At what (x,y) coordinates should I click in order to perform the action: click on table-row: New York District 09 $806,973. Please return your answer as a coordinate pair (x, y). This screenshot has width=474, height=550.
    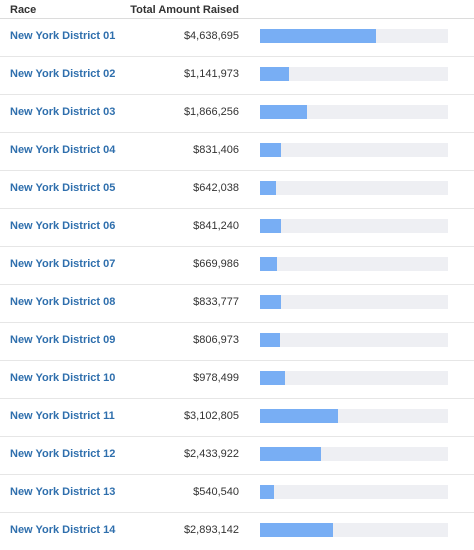
    Looking at the image, I should click on (237, 342).